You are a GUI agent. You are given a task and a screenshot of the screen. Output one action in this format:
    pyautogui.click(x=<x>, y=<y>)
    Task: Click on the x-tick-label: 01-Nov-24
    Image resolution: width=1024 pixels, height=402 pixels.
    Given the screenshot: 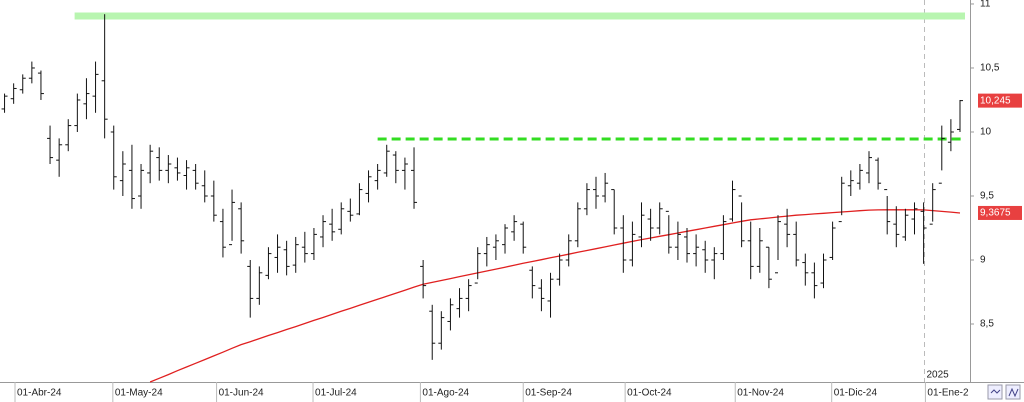 What is the action you would take?
    pyautogui.click(x=760, y=393)
    